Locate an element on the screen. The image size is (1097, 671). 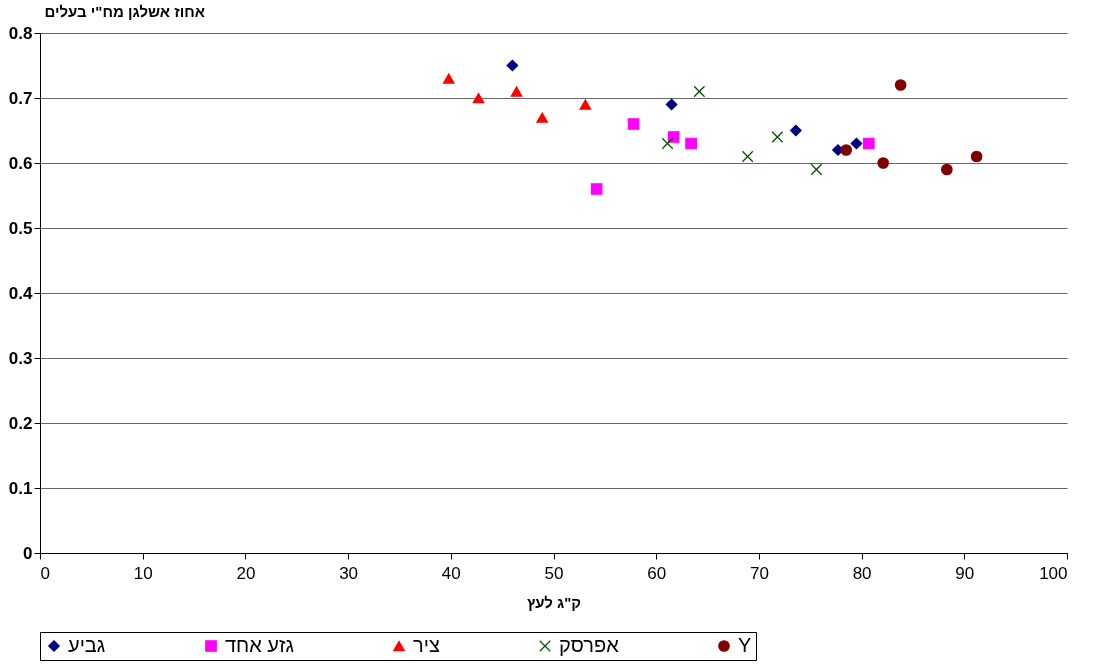
x-tick-label: 10 is located at coordinates (143, 573).